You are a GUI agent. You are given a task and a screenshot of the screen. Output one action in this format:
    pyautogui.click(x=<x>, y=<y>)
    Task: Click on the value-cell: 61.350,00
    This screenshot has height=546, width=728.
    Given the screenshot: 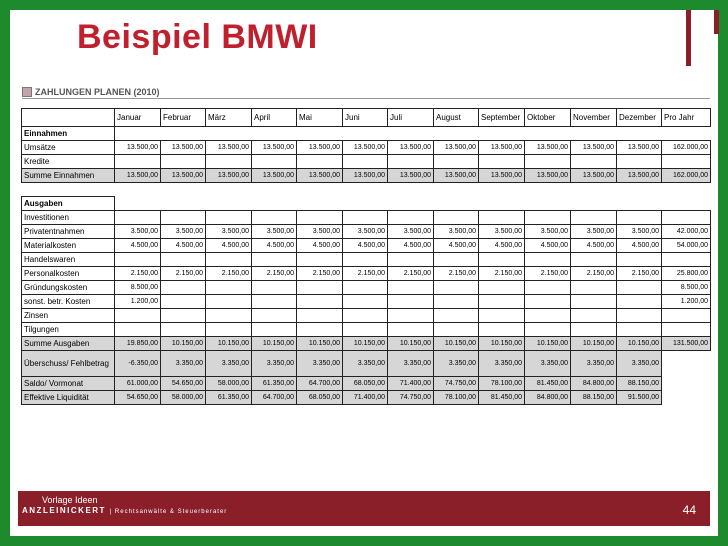 What is the action you would take?
    pyautogui.click(x=228, y=397)
    